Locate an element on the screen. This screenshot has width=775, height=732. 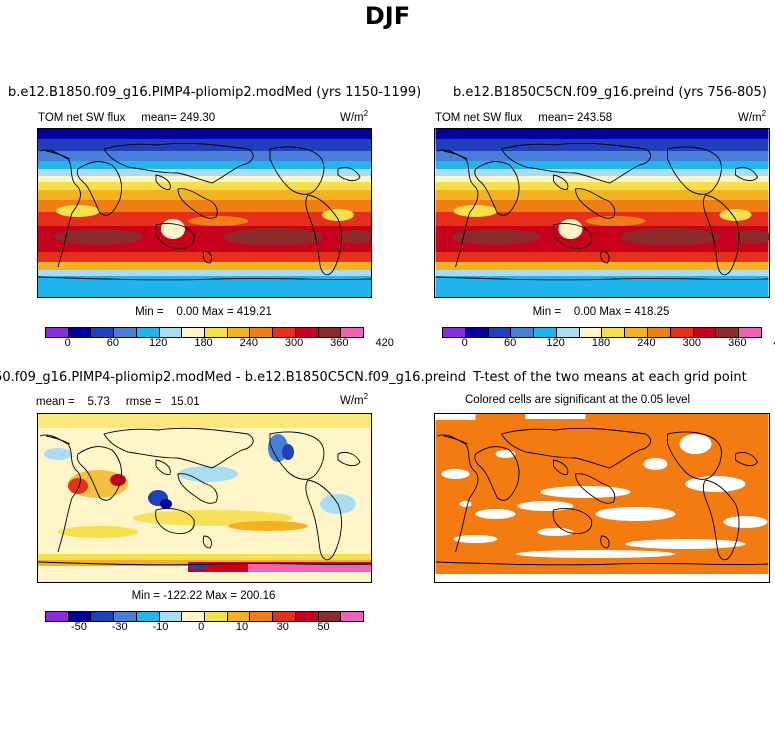
panel-2-map is located at coordinates (602, 213).